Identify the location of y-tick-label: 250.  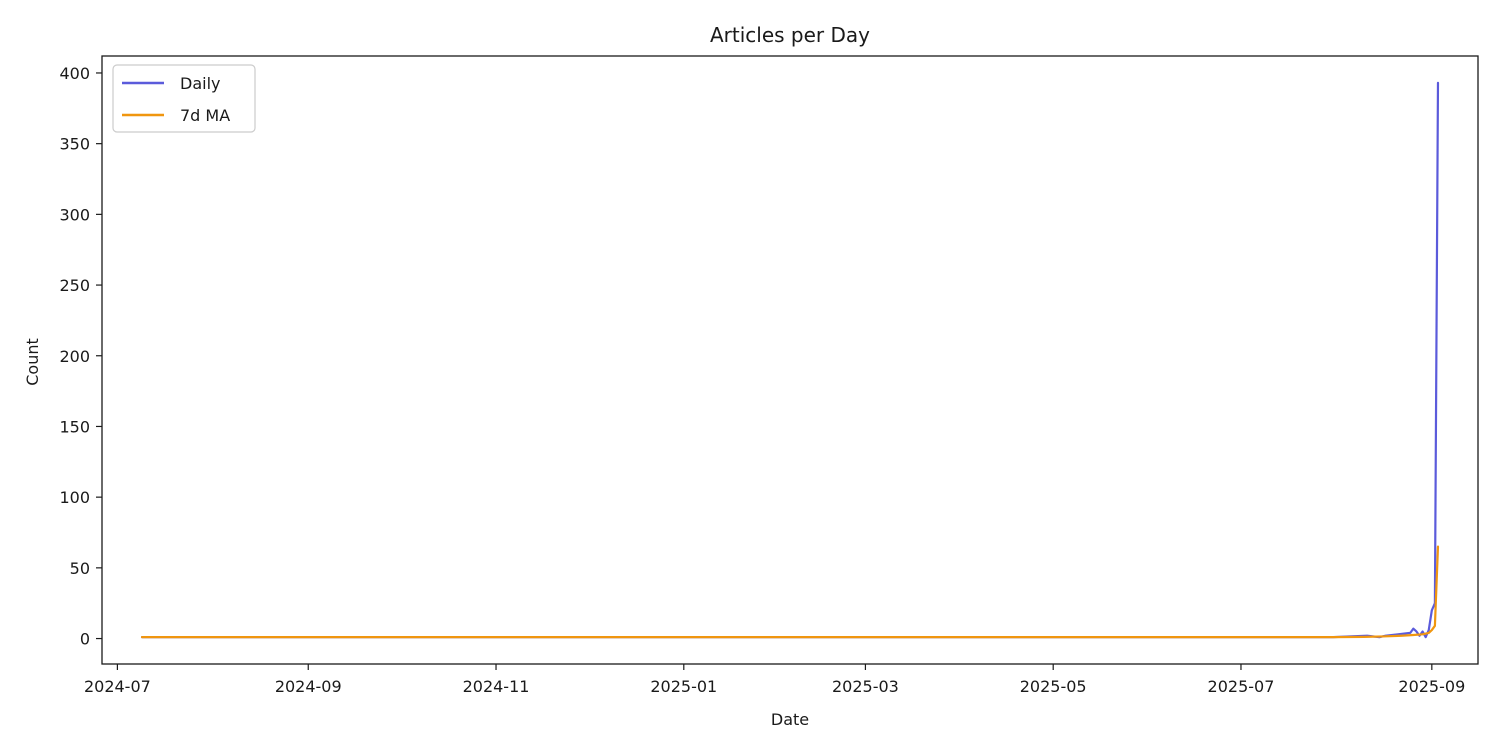
(74, 285).